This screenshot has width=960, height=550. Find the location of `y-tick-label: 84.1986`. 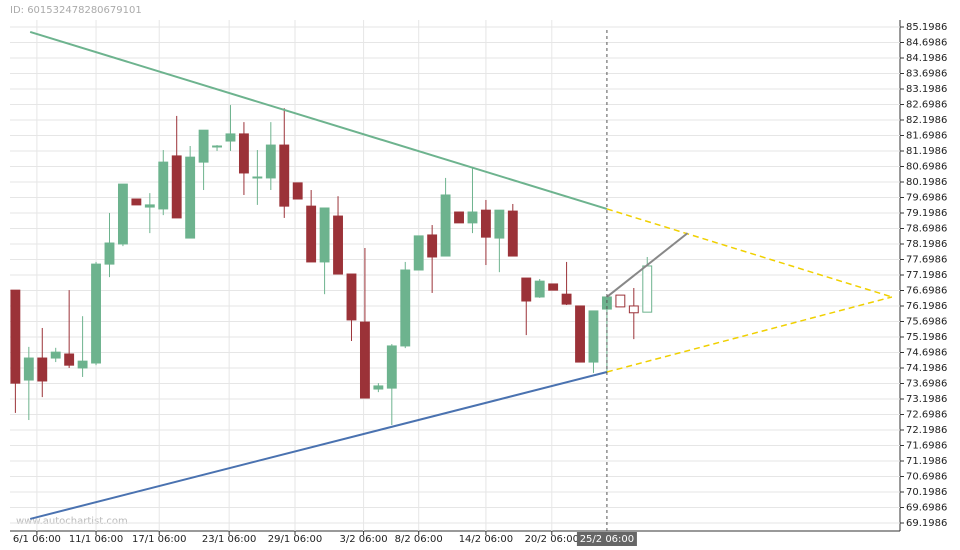

y-tick-label: 84.1986 is located at coordinates (926, 58).